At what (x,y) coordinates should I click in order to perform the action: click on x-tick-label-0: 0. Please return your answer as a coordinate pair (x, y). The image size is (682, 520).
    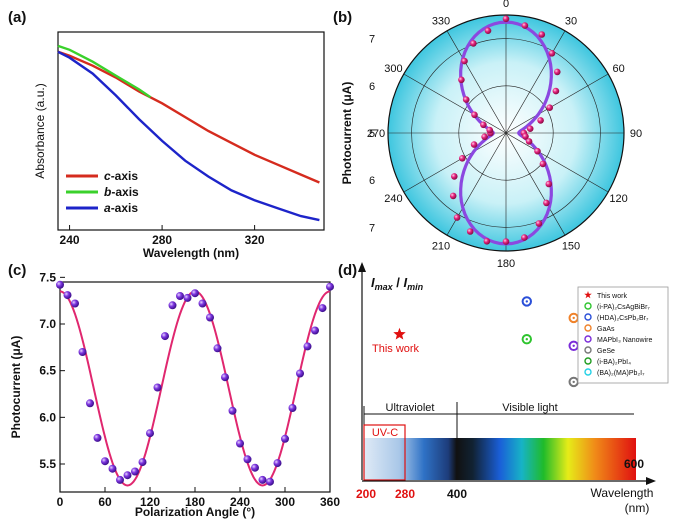
    Looking at the image, I should click on (60, 502).